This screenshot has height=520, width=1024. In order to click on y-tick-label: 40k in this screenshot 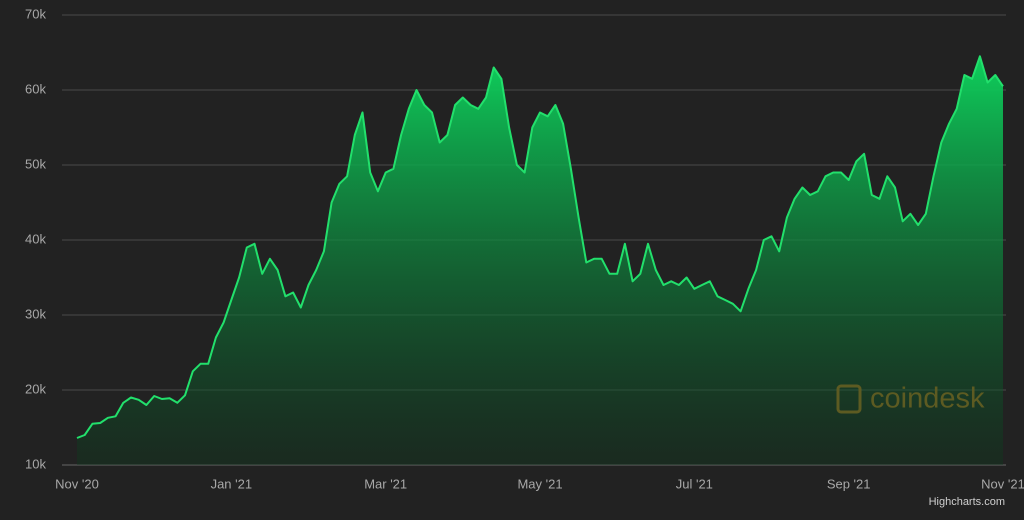, I will do `click(35, 238)`.